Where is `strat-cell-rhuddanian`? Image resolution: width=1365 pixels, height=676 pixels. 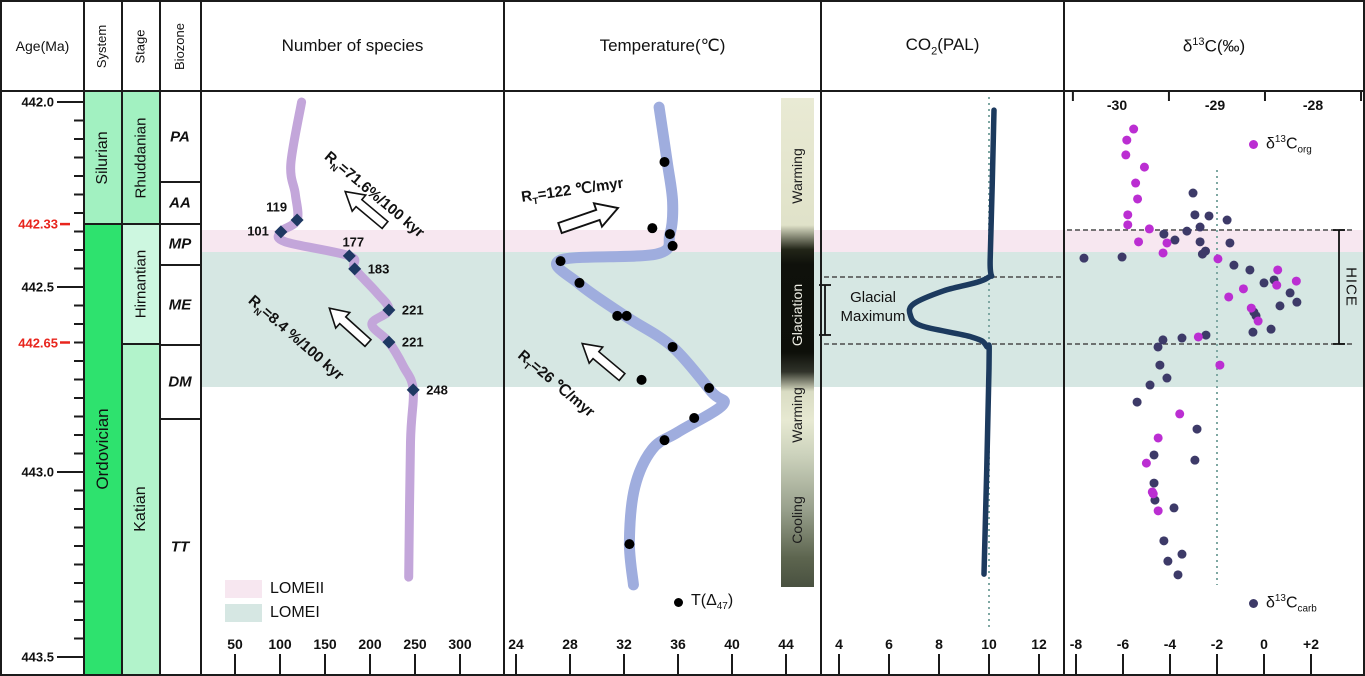
strat-cell-rhuddanian is located at coordinates (141, 158).